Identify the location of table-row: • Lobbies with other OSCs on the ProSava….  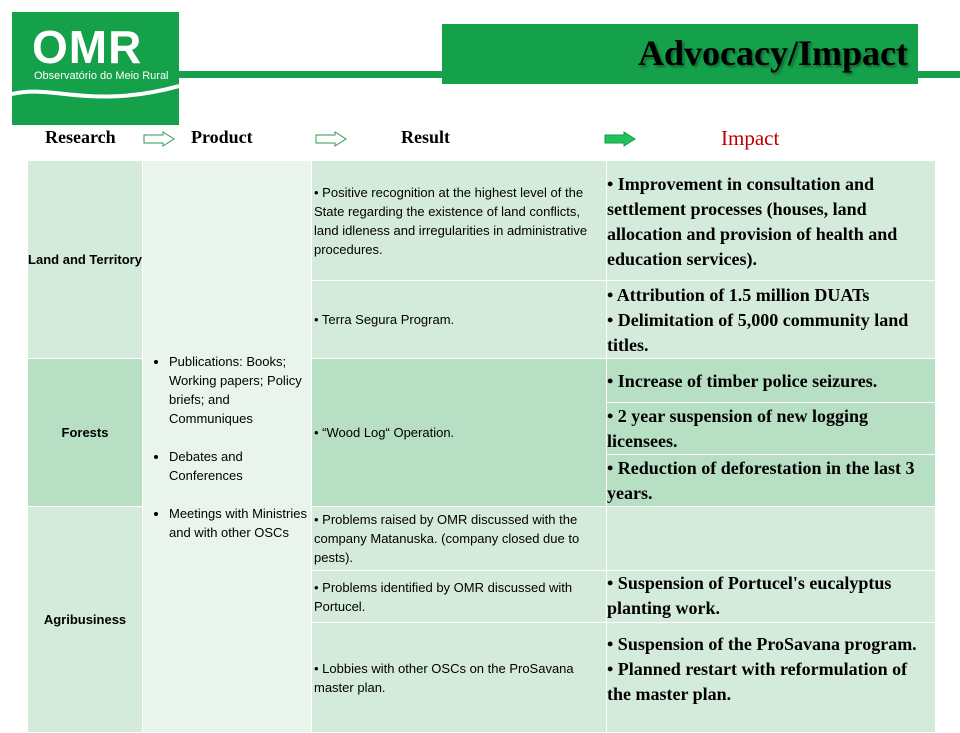
(482, 677).